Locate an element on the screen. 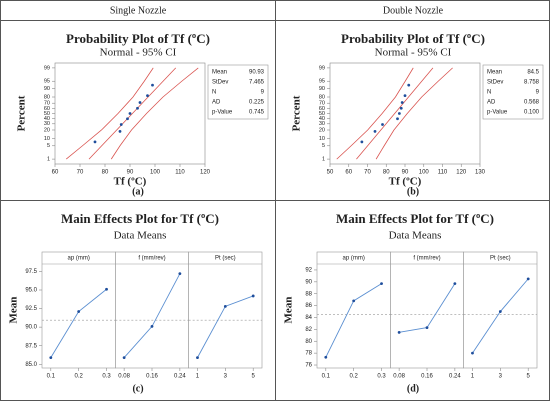  chart-title: Probability Plot of Tf (ºC) is located at coordinates (413, 38).